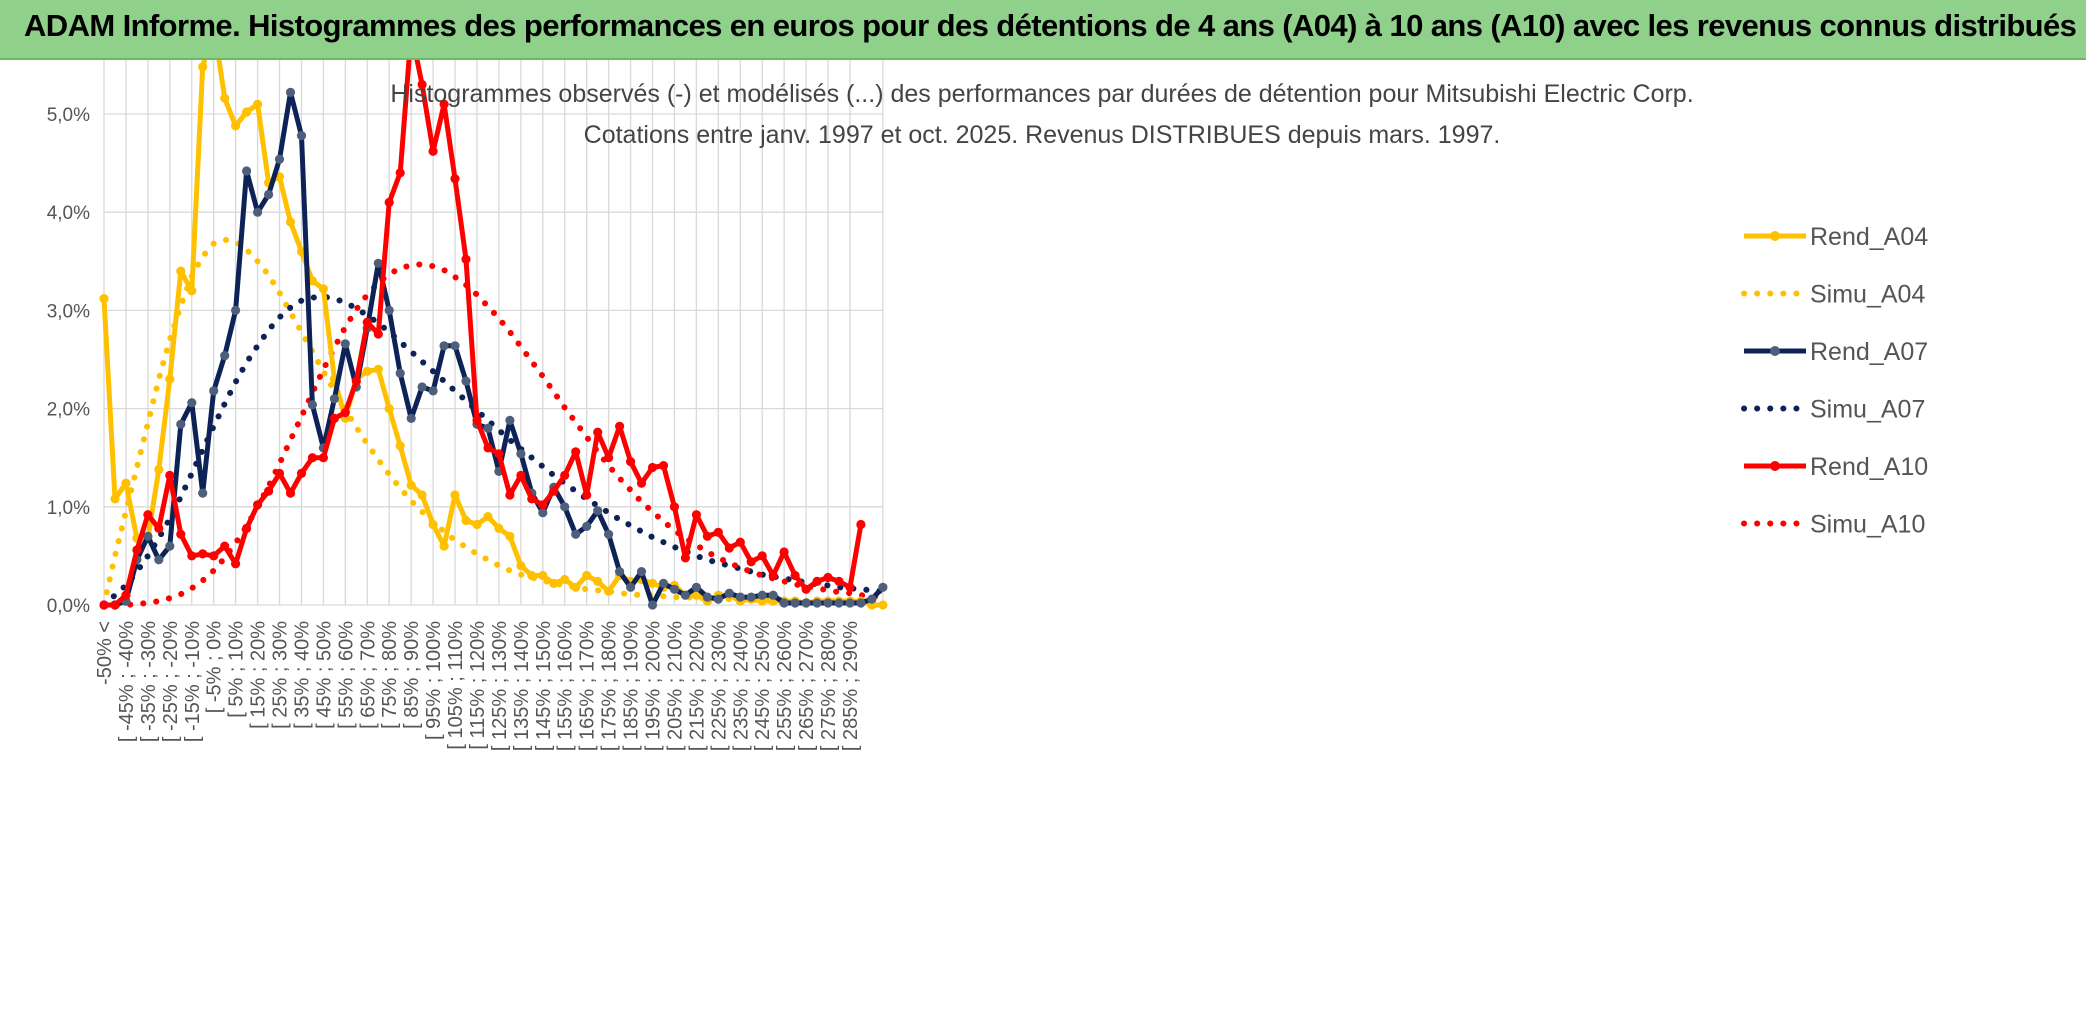  Describe the element at coordinates (566, 686) in the screenshot. I see `x-tick-label: [ 155% ; 160%` at that location.